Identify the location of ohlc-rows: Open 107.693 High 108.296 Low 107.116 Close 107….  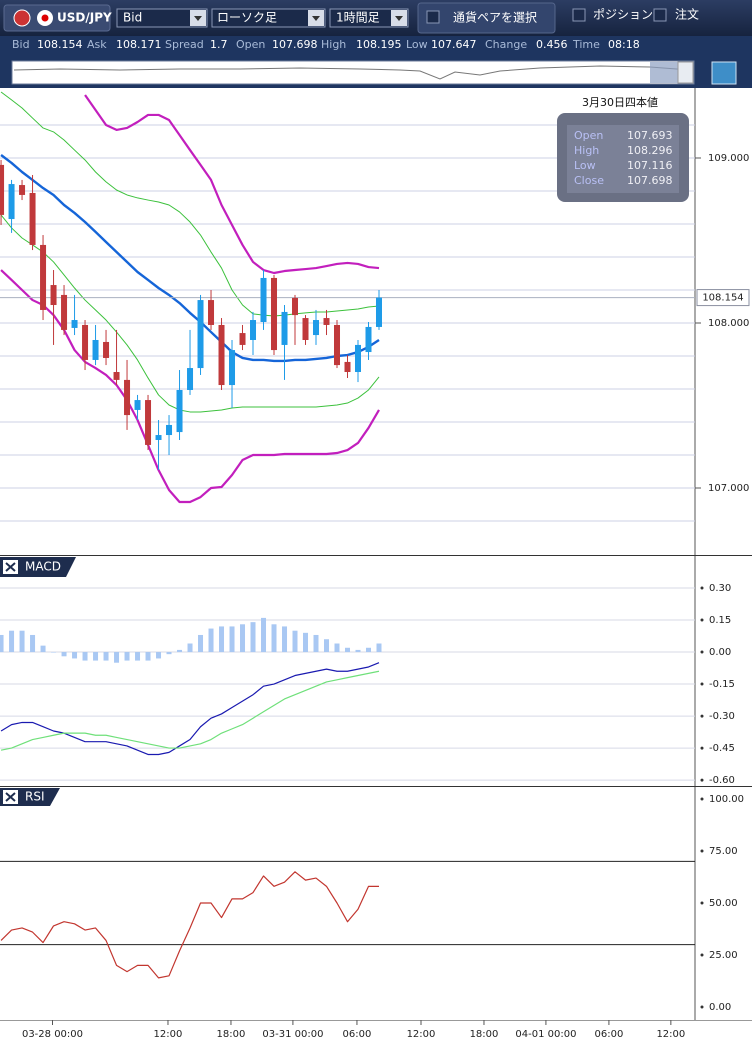
(623, 158).